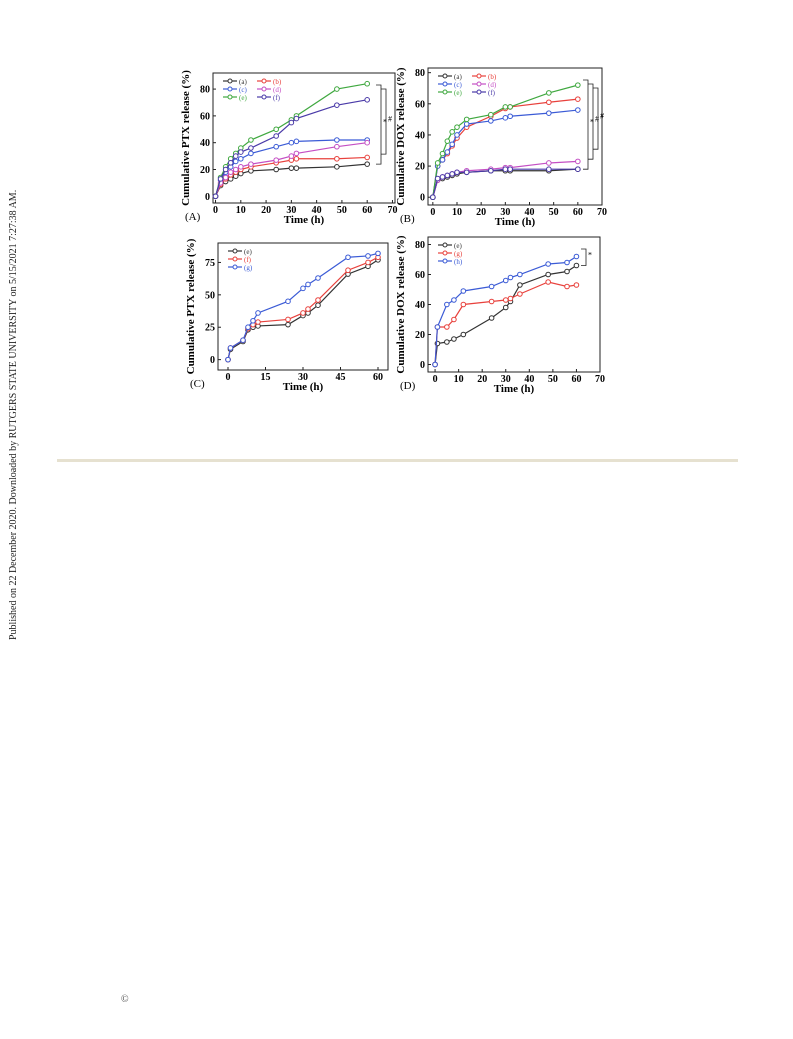  What do you see at coordinates (420, 275) in the screenshot?
I see `y-tick-label: 60` at bounding box center [420, 275].